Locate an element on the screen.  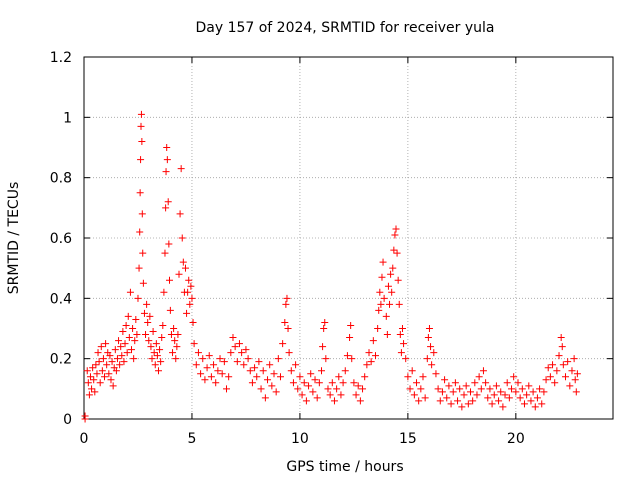
y-tick-label: 0.6 is located at coordinates (61, 239).